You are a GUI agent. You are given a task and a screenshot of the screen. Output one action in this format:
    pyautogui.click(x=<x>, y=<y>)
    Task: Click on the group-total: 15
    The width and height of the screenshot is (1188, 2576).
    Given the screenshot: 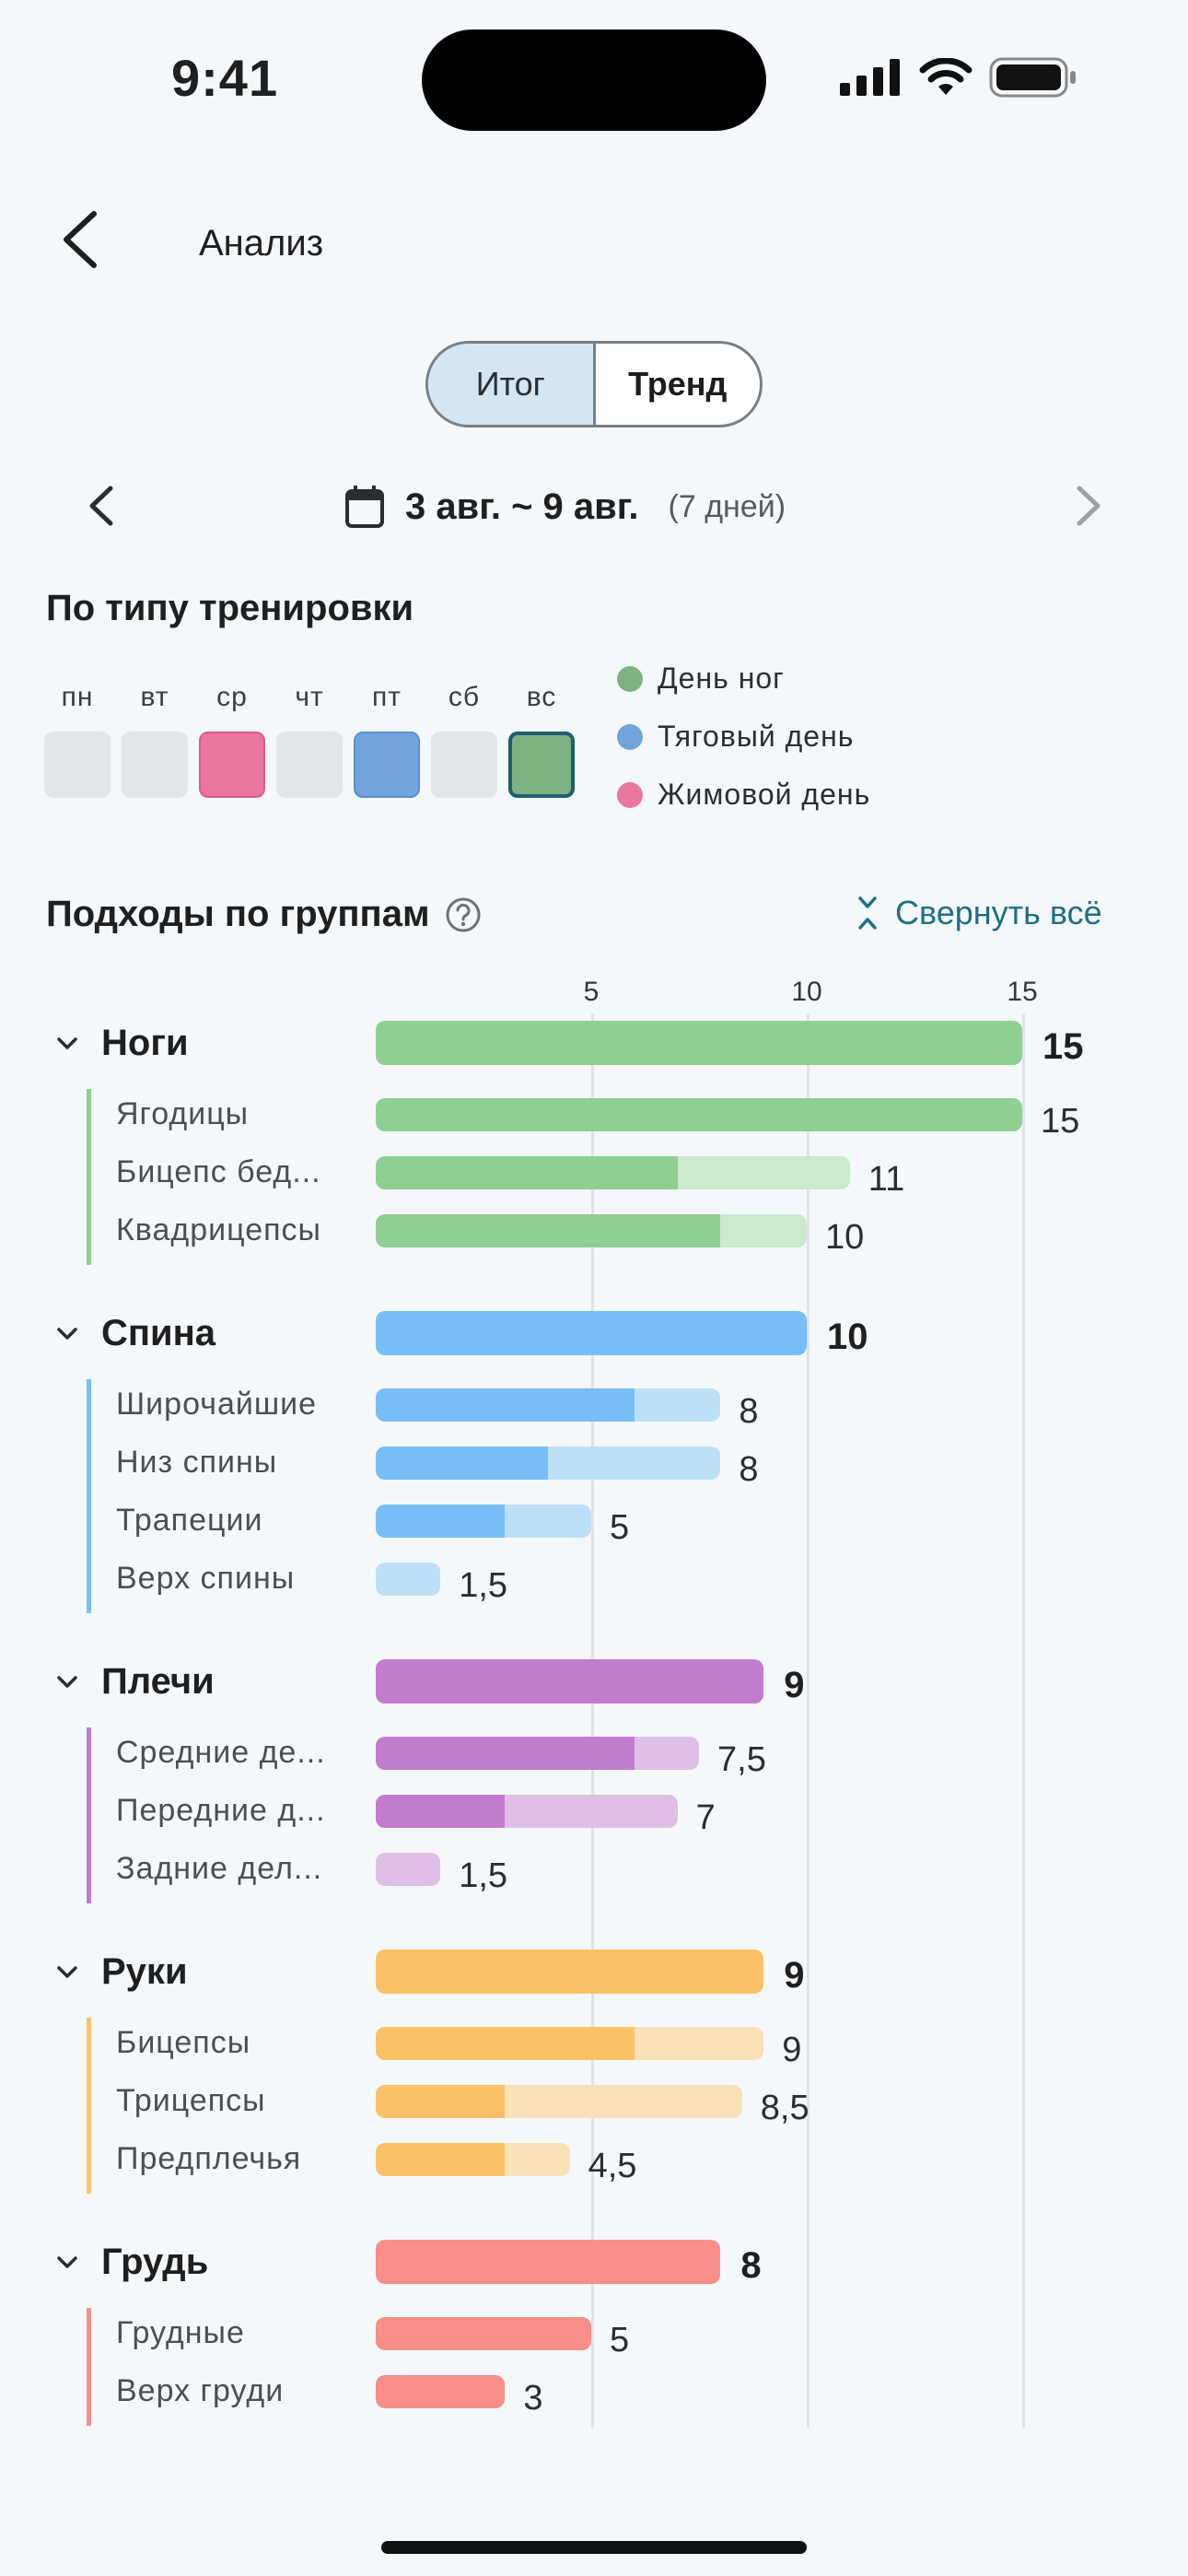 What is the action you would take?
    pyautogui.click(x=1063, y=1046)
    